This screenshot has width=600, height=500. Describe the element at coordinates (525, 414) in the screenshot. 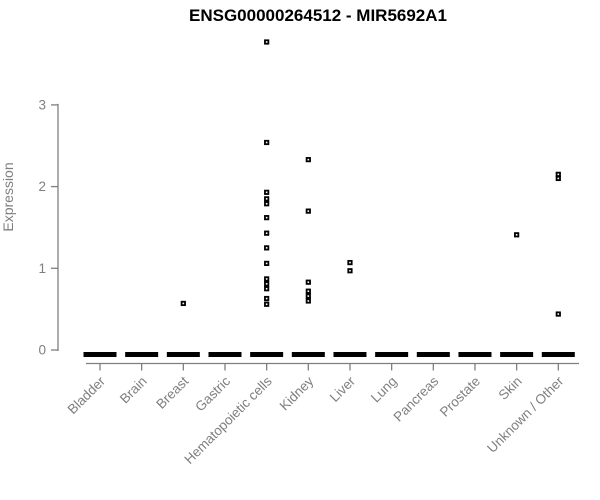

I see `x-tick-label: Unknown / Other` at that location.